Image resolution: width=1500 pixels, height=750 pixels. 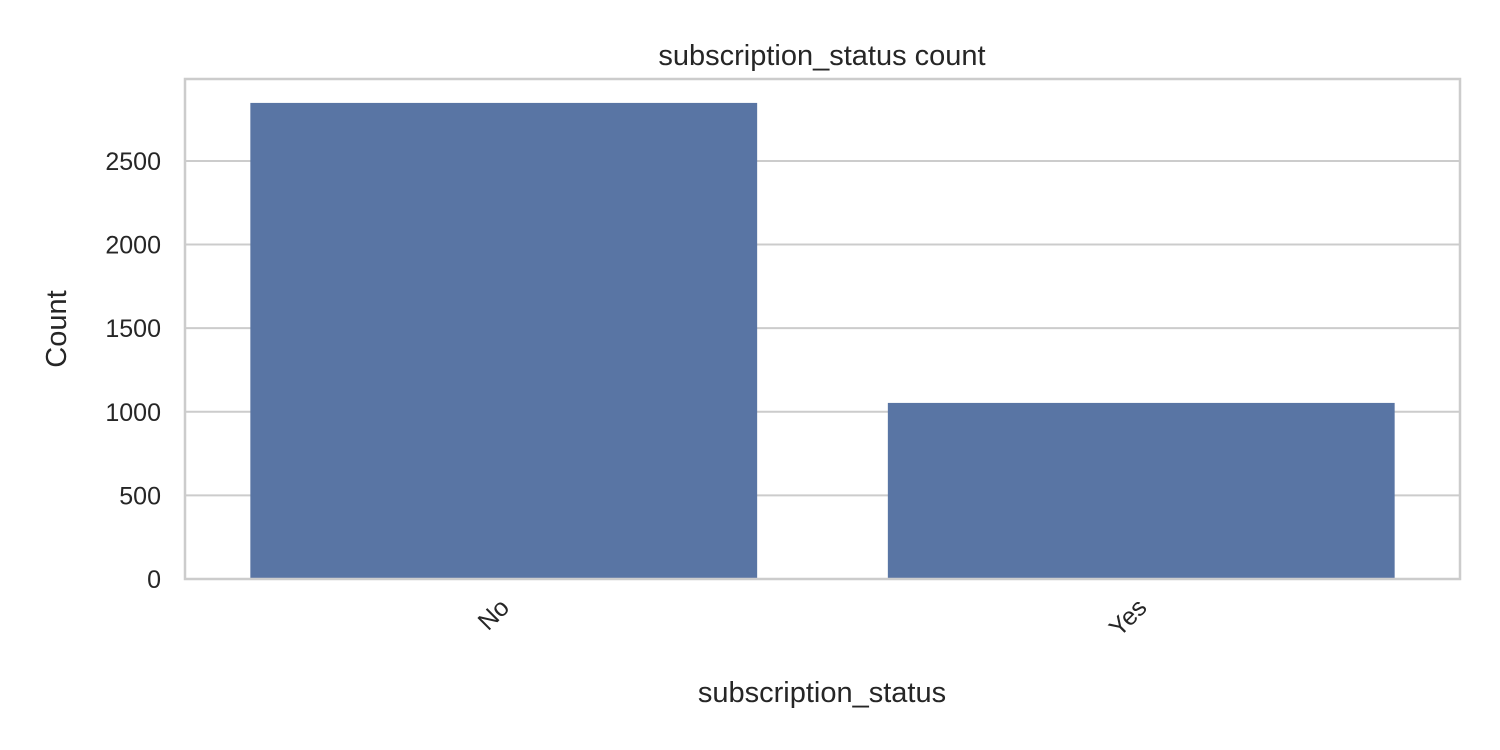 I want to click on y-axis-title: Count, so click(x=57, y=328).